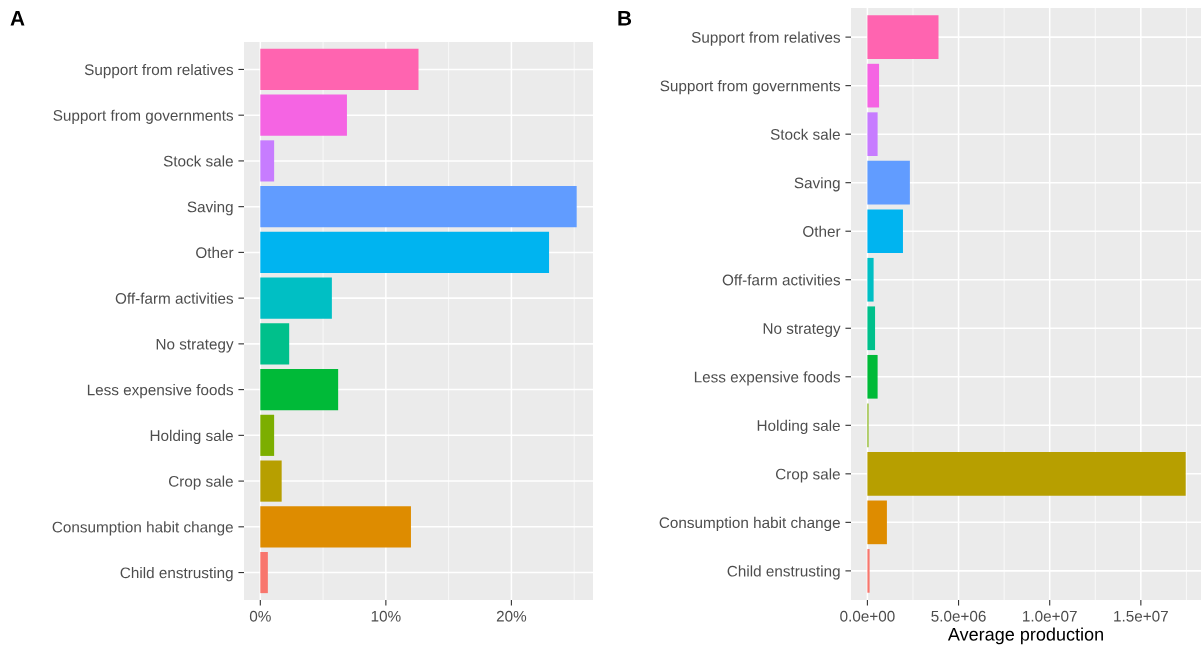 The image size is (1203, 660). Describe the element at coordinates (511, 616) in the screenshot. I see `x-tick-label: 20%` at that location.